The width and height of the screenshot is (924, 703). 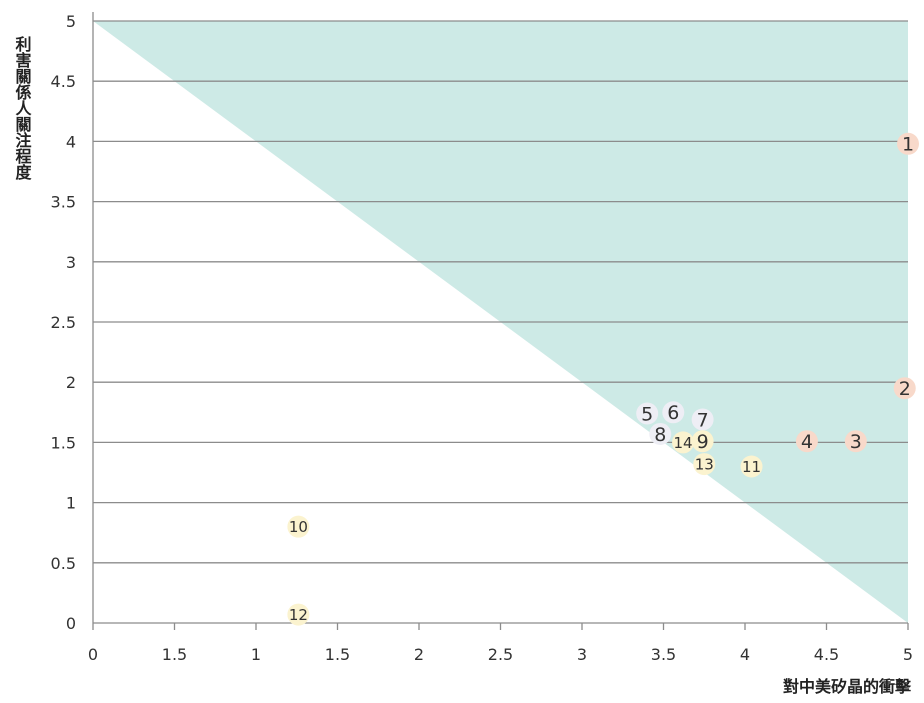 I want to click on data-point: 14, so click(x=683, y=442).